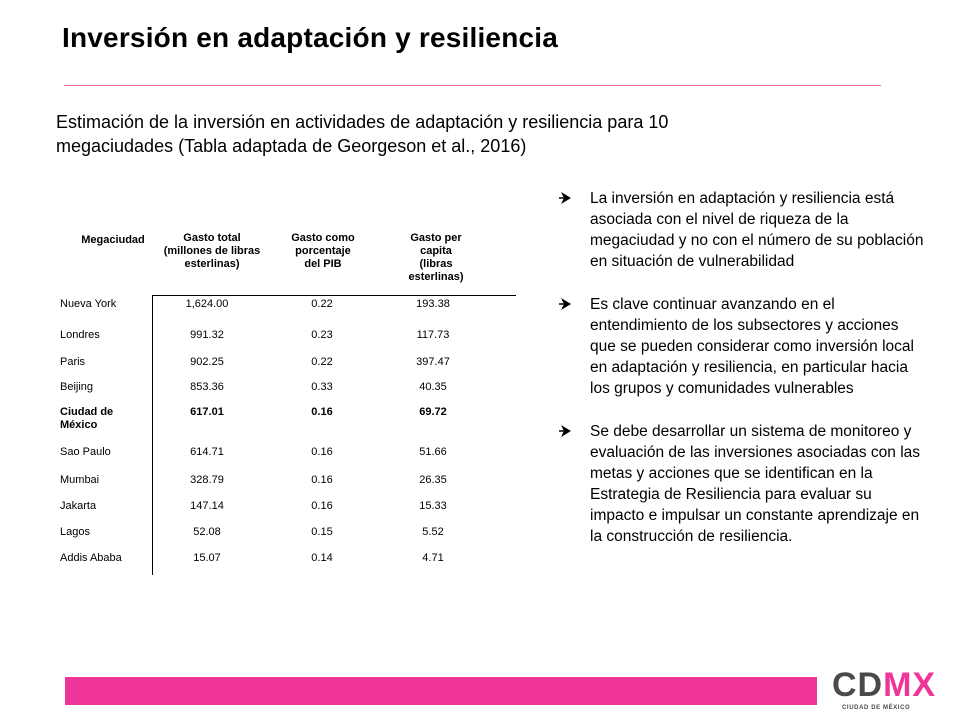  Describe the element at coordinates (433, 335) in the screenshot. I see `row-per-capita: 117.73` at that location.